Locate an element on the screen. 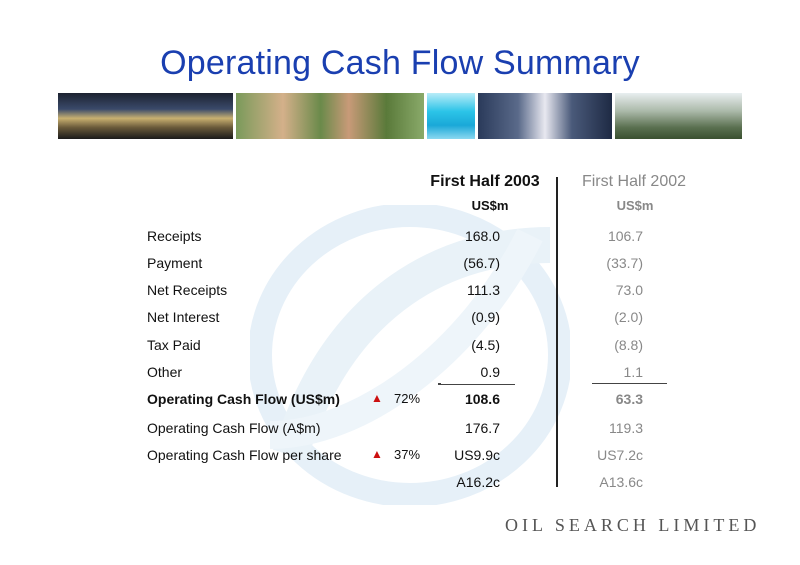  banner-photo-children is located at coordinates (330, 116).